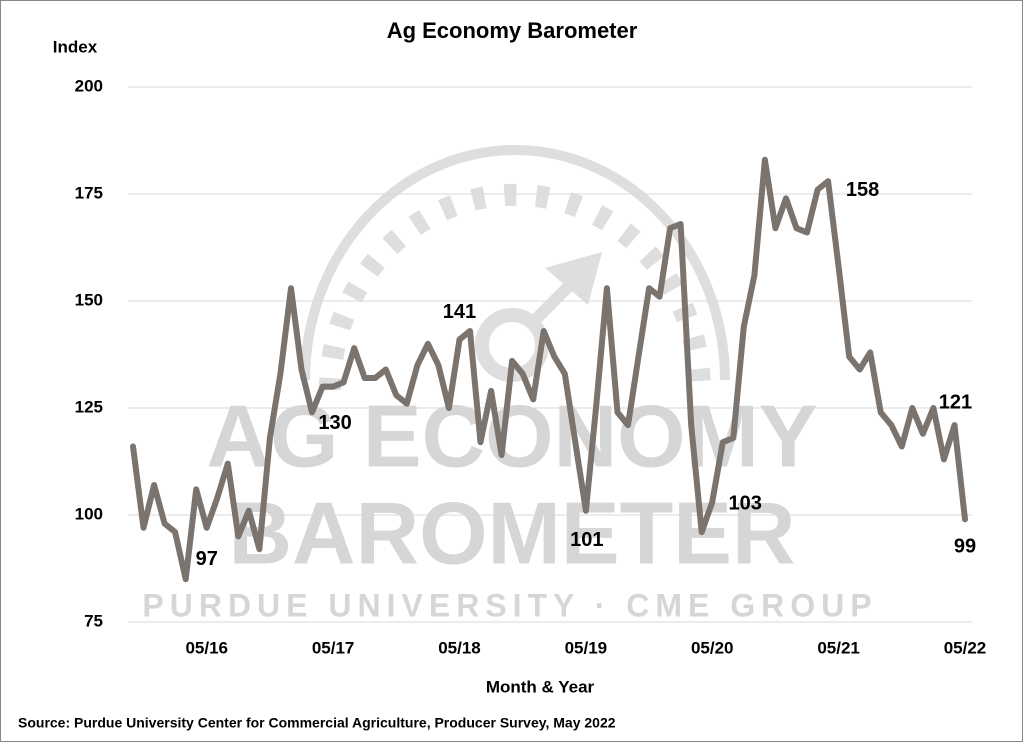 The image size is (1023, 742). Describe the element at coordinates (512, 30) in the screenshot. I see `chart-title: Ag Economy Barometer` at that location.